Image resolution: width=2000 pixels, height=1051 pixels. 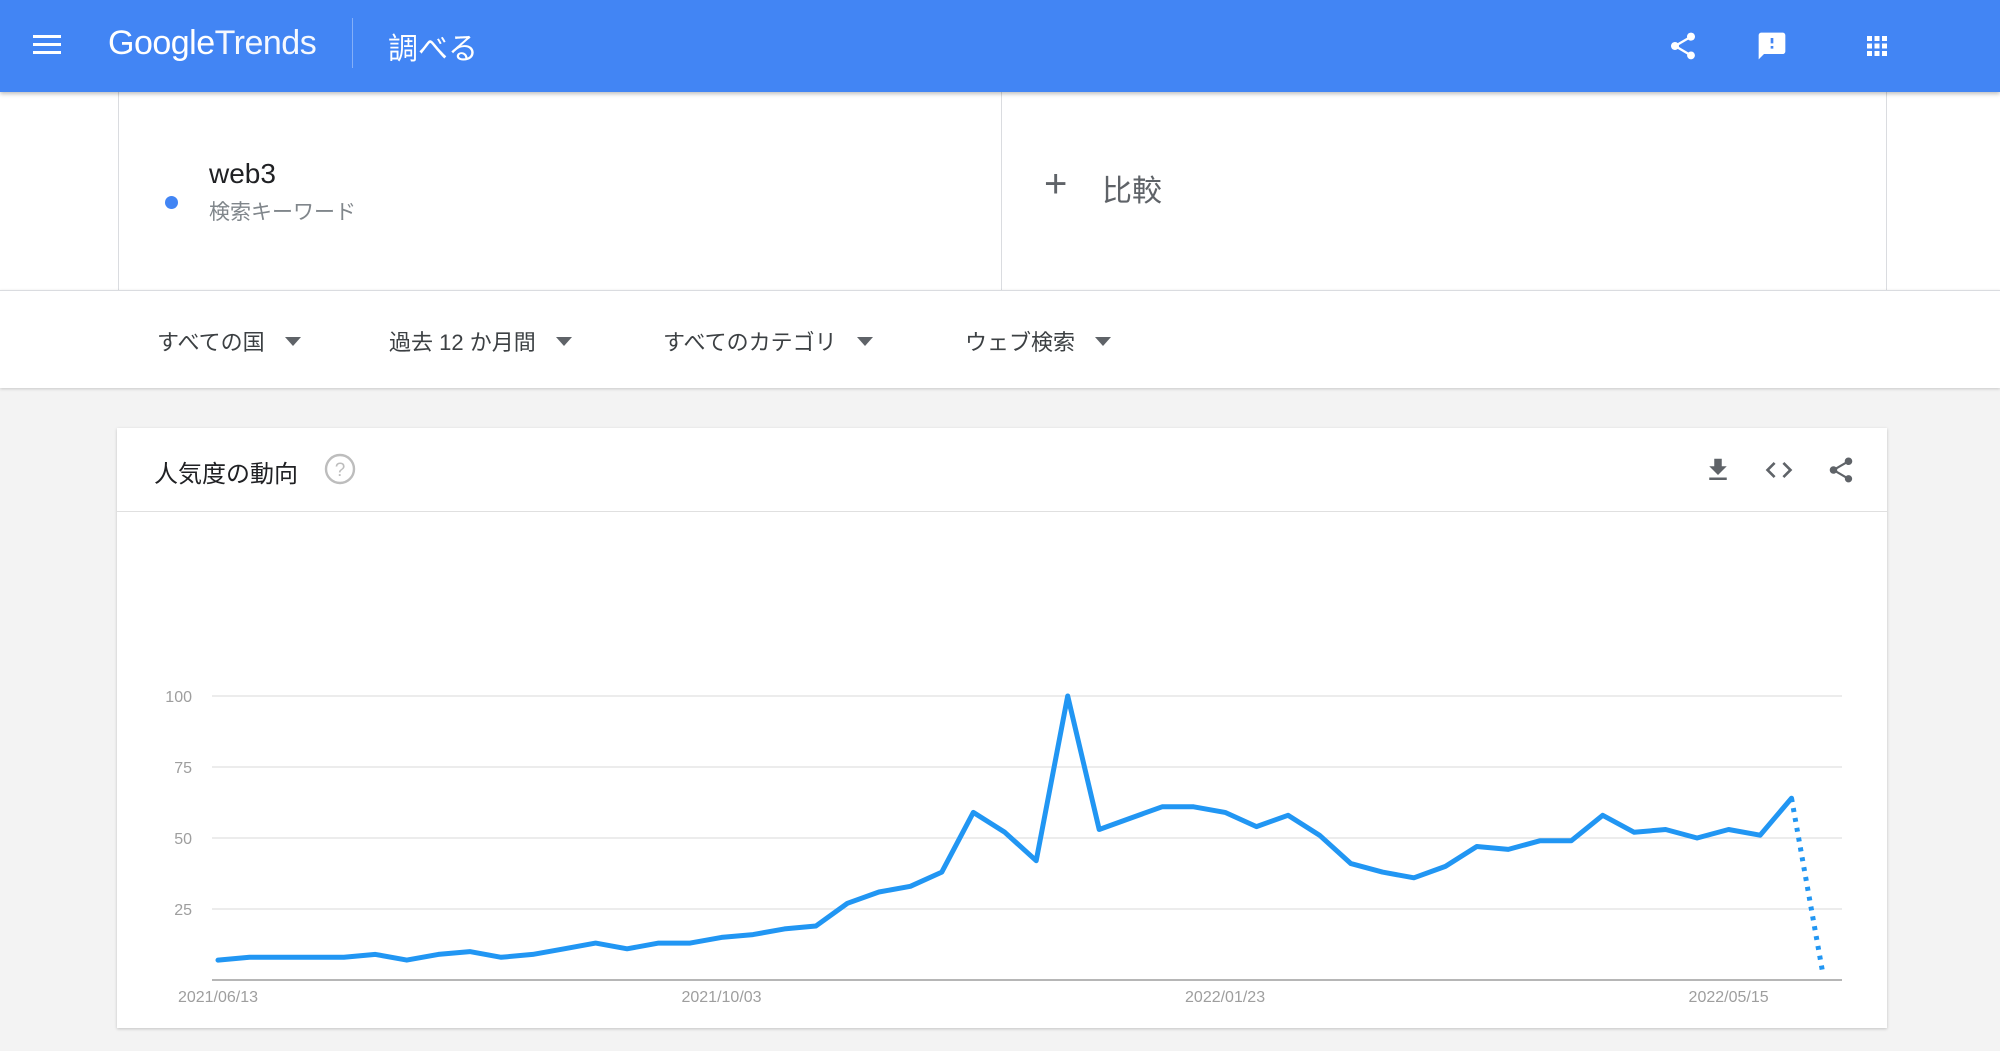 I want to click on filter-bar: すべての国 過去 12 か月間 すべてのカテゴリ ウェブ検索, so click(x=1000, y=339).